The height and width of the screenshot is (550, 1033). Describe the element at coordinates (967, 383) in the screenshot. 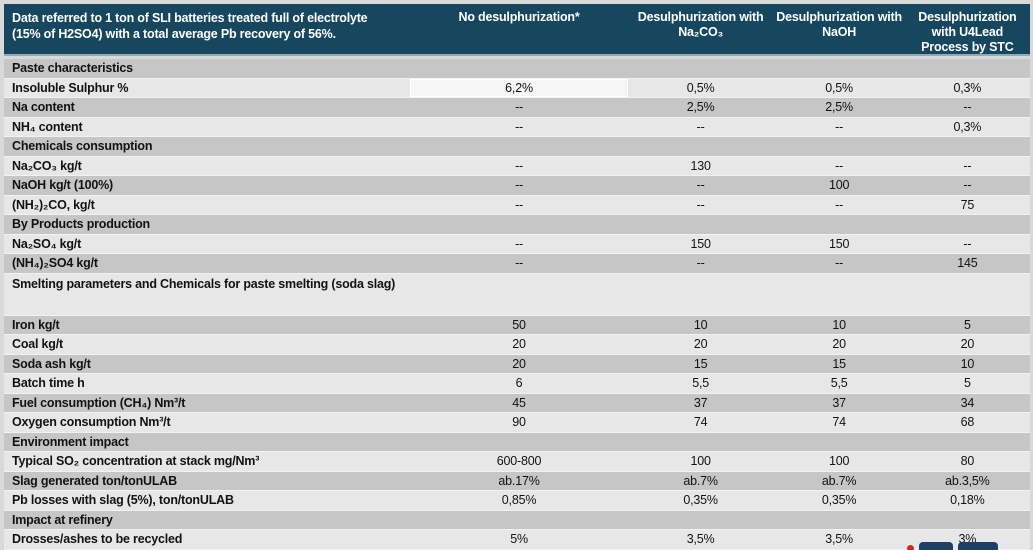

I see `cell-u4lead: 5` at that location.